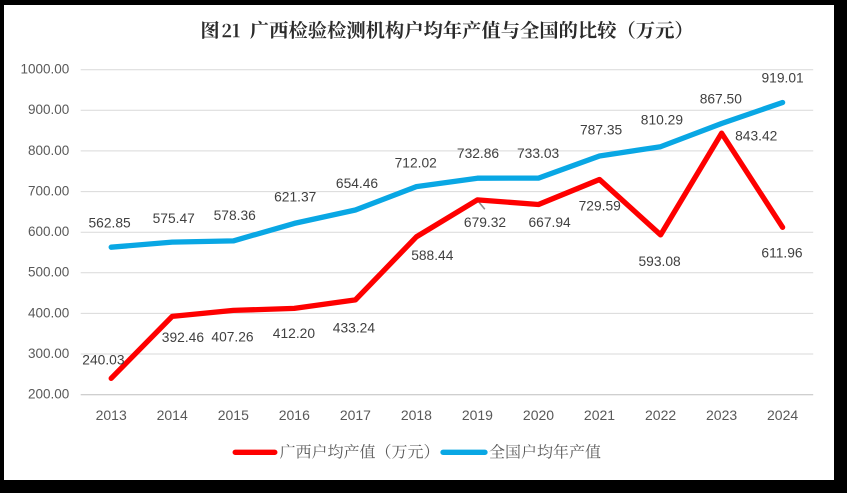  Describe the element at coordinates (478, 153) in the screenshot. I see `svg-text: 732.86` at that location.